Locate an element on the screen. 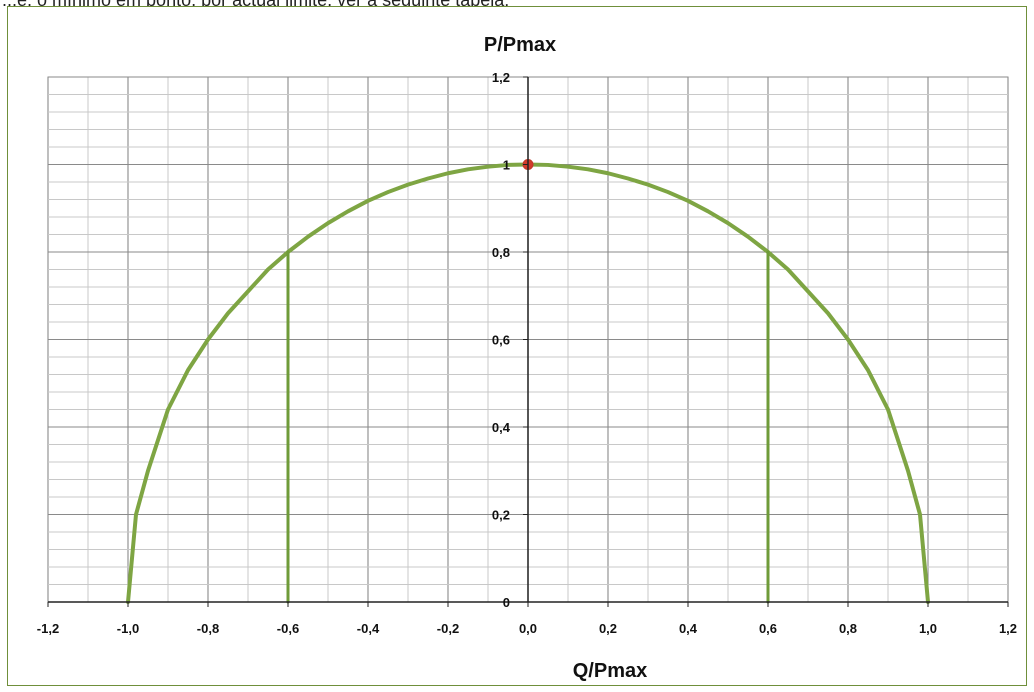  y-tick-label: 0,2 is located at coordinates (501, 515).